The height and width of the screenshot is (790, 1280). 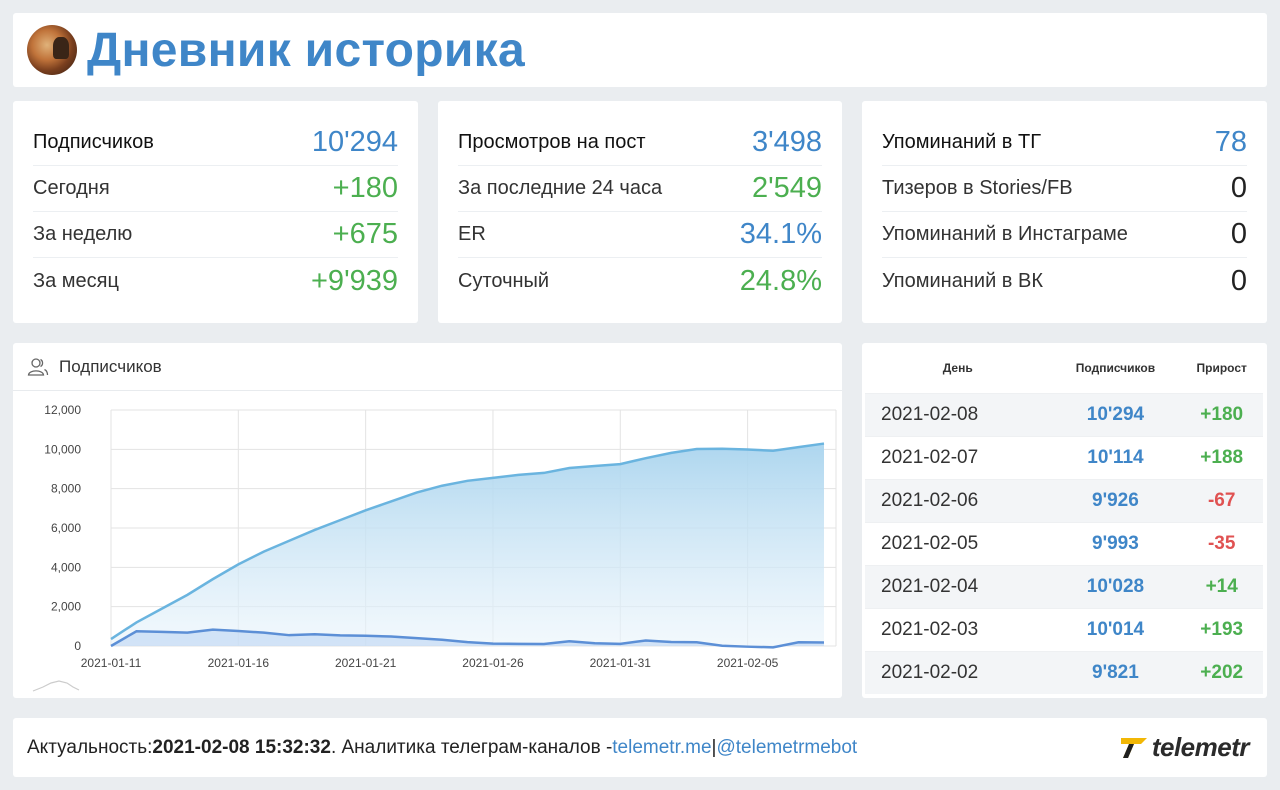 What do you see at coordinates (71, 188) in the screenshot?
I see `subscribers-label: Сегодня` at bounding box center [71, 188].